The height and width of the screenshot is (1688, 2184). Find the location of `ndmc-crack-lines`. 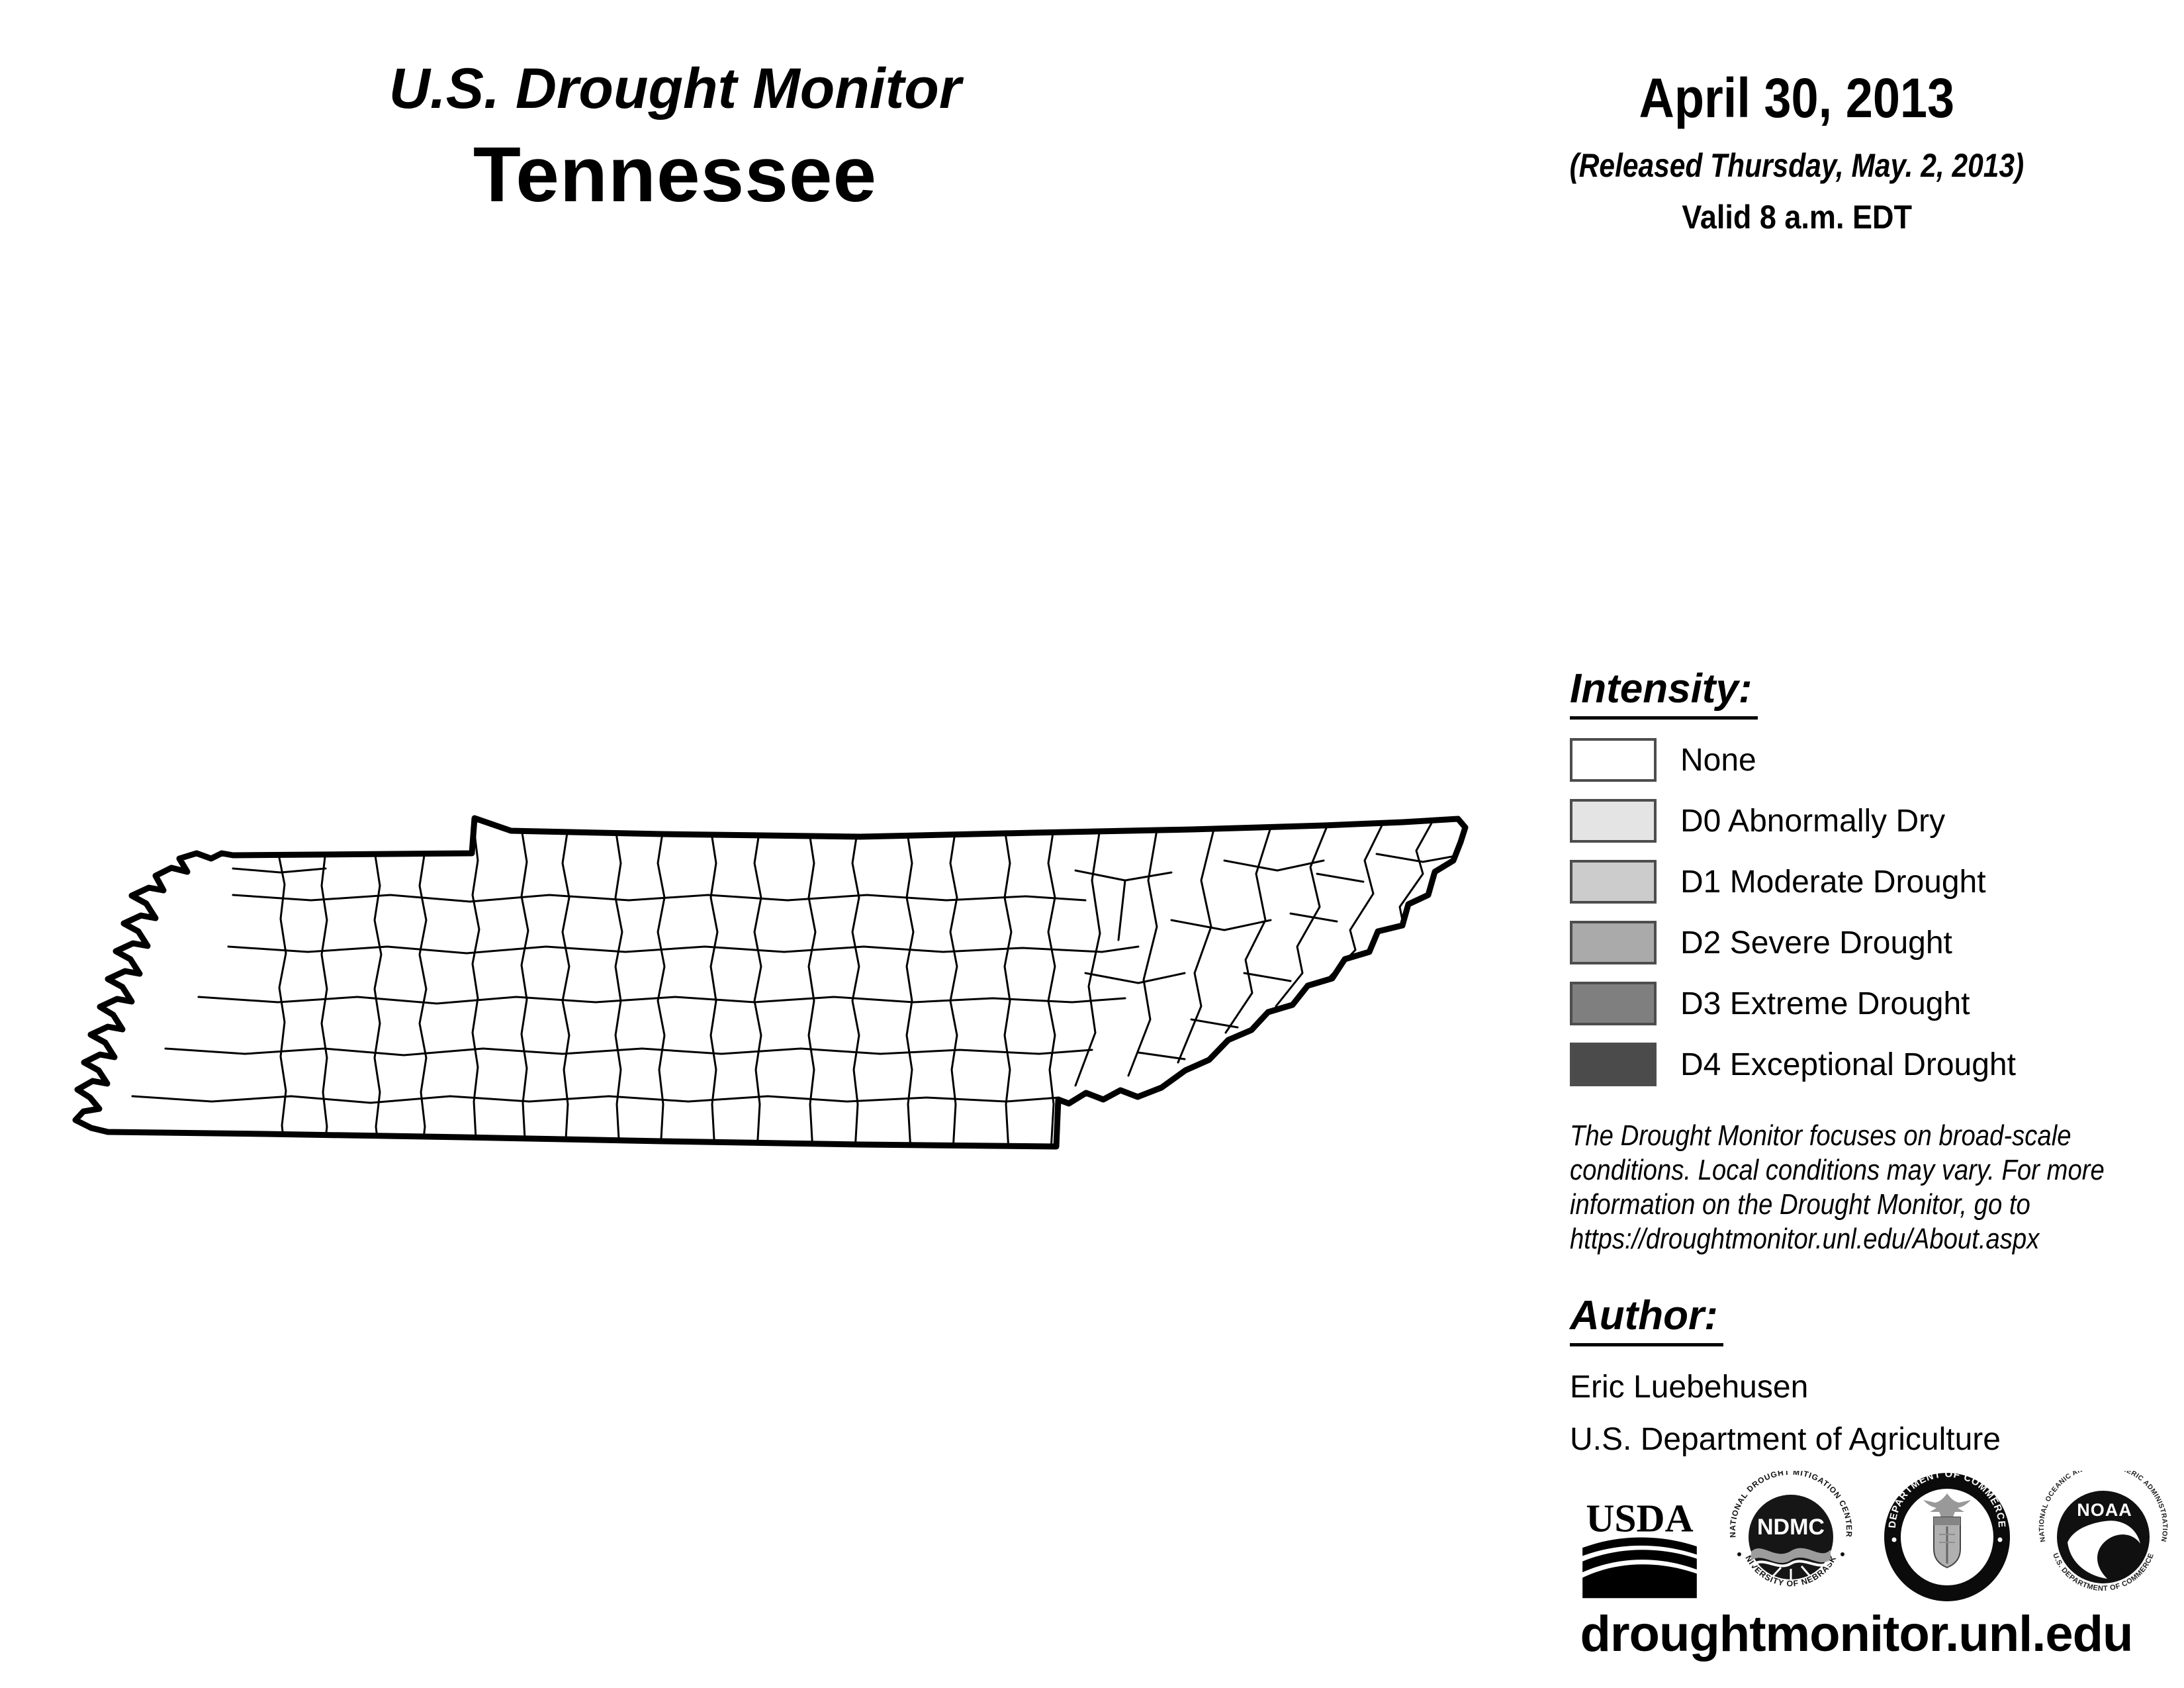

ndmc-crack-lines is located at coordinates (1791, 1573).